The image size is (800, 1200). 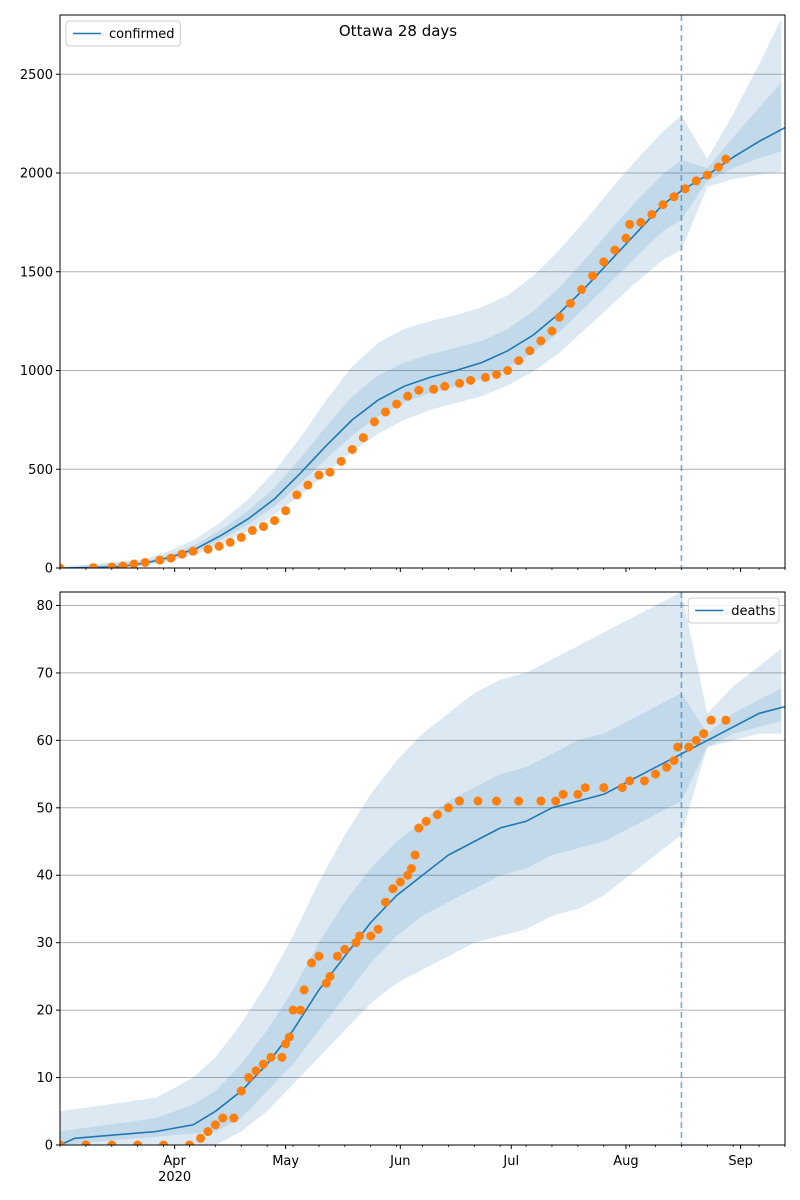 I want to click on x-tick-label: May, so click(x=285, y=1161).